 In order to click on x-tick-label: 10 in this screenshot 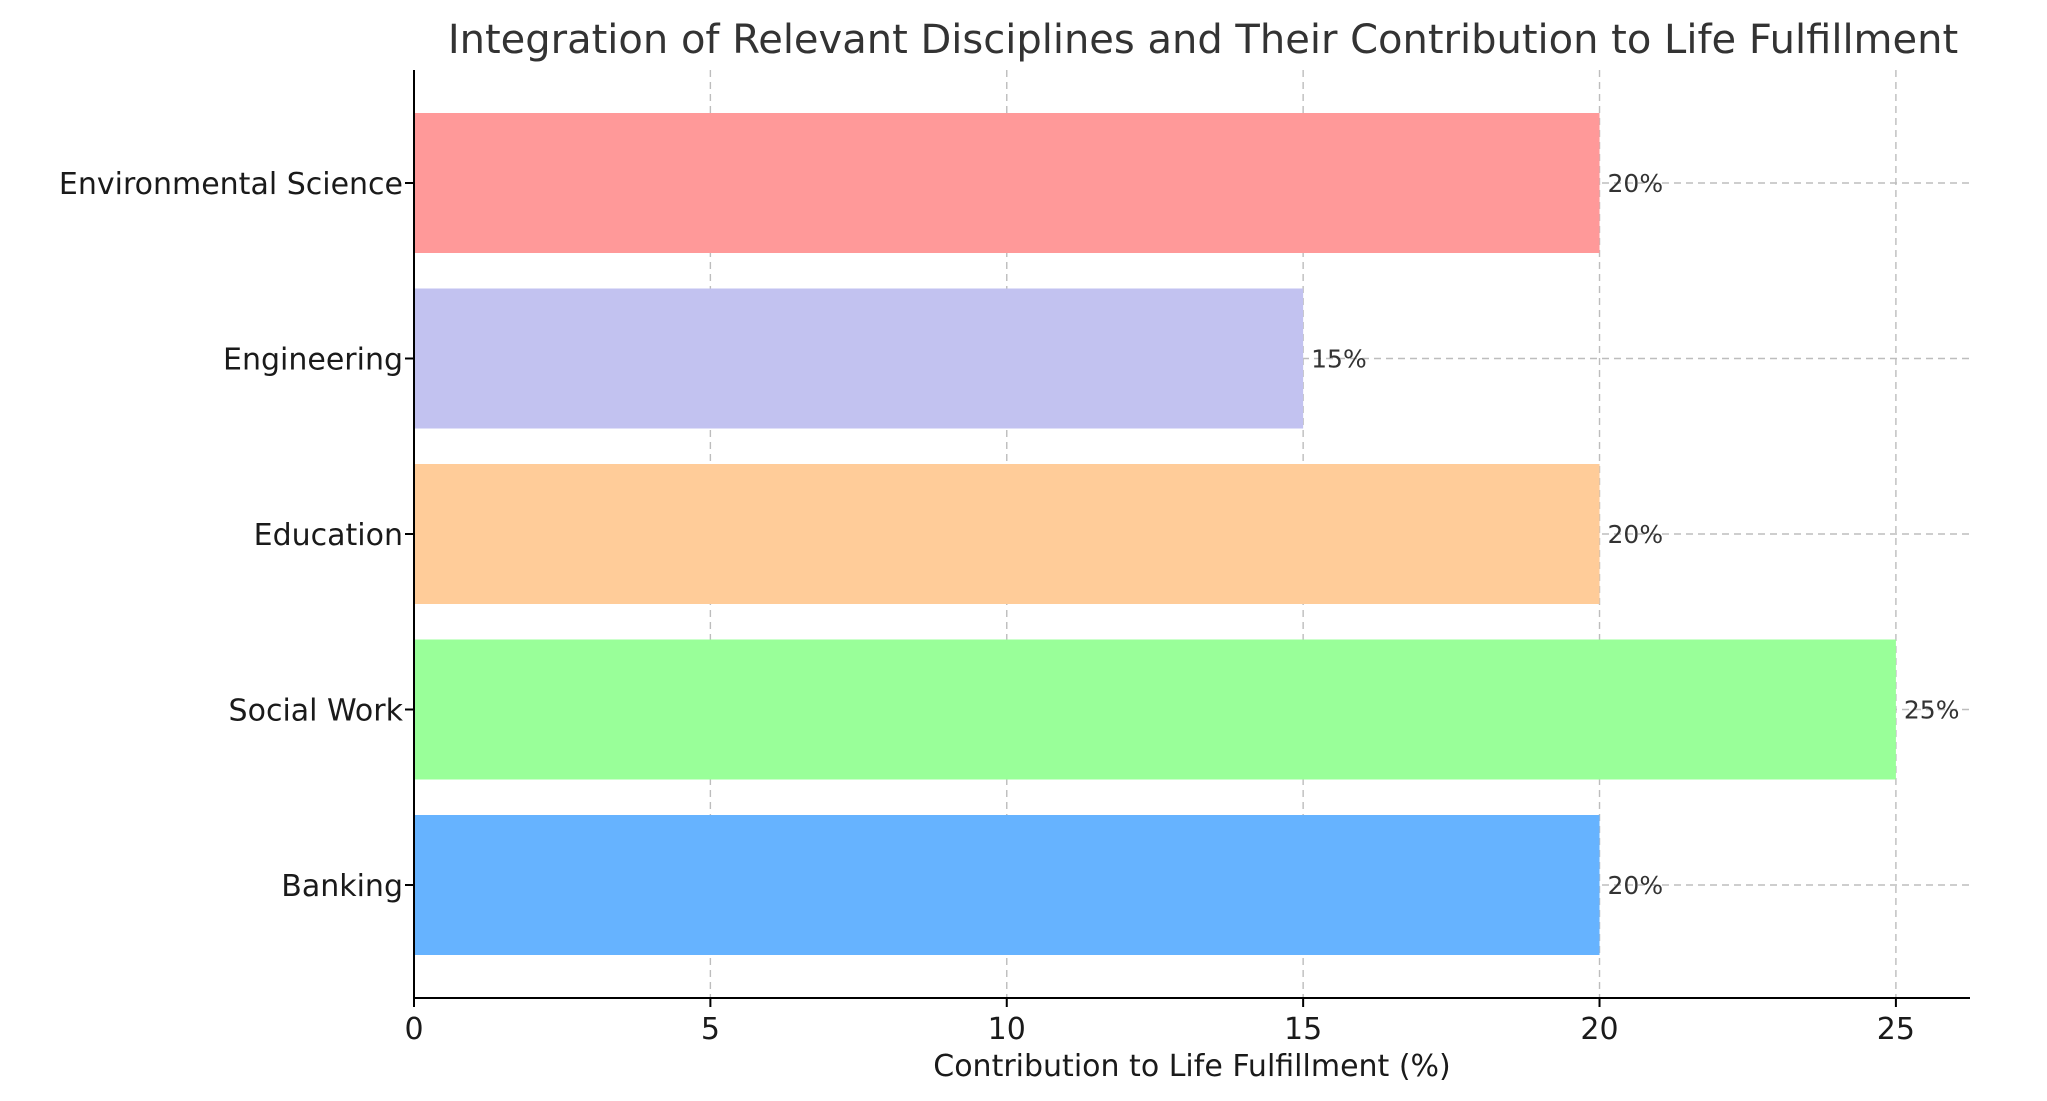, I will do `click(1007, 1029)`.